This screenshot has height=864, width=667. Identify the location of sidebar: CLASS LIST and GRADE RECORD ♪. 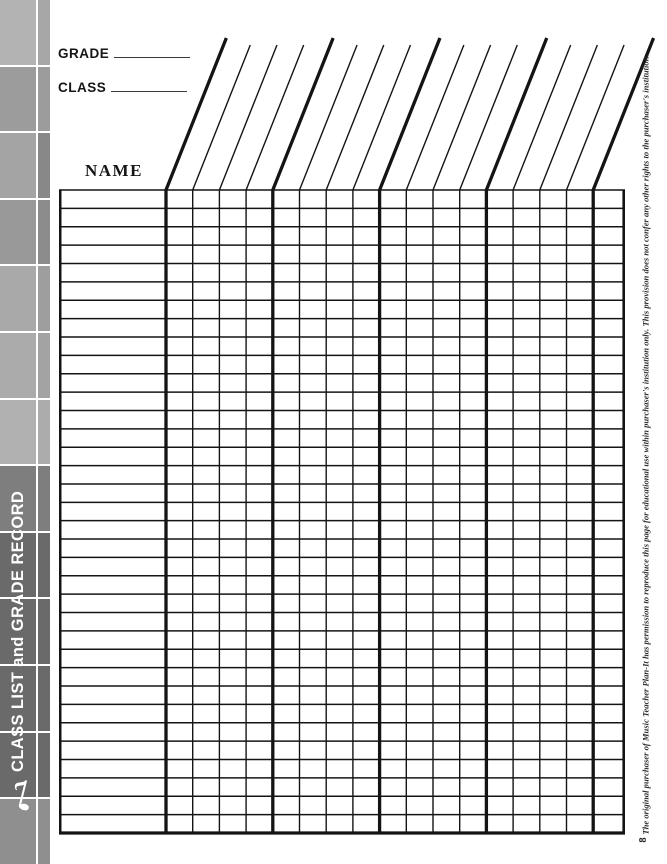
(25, 432).